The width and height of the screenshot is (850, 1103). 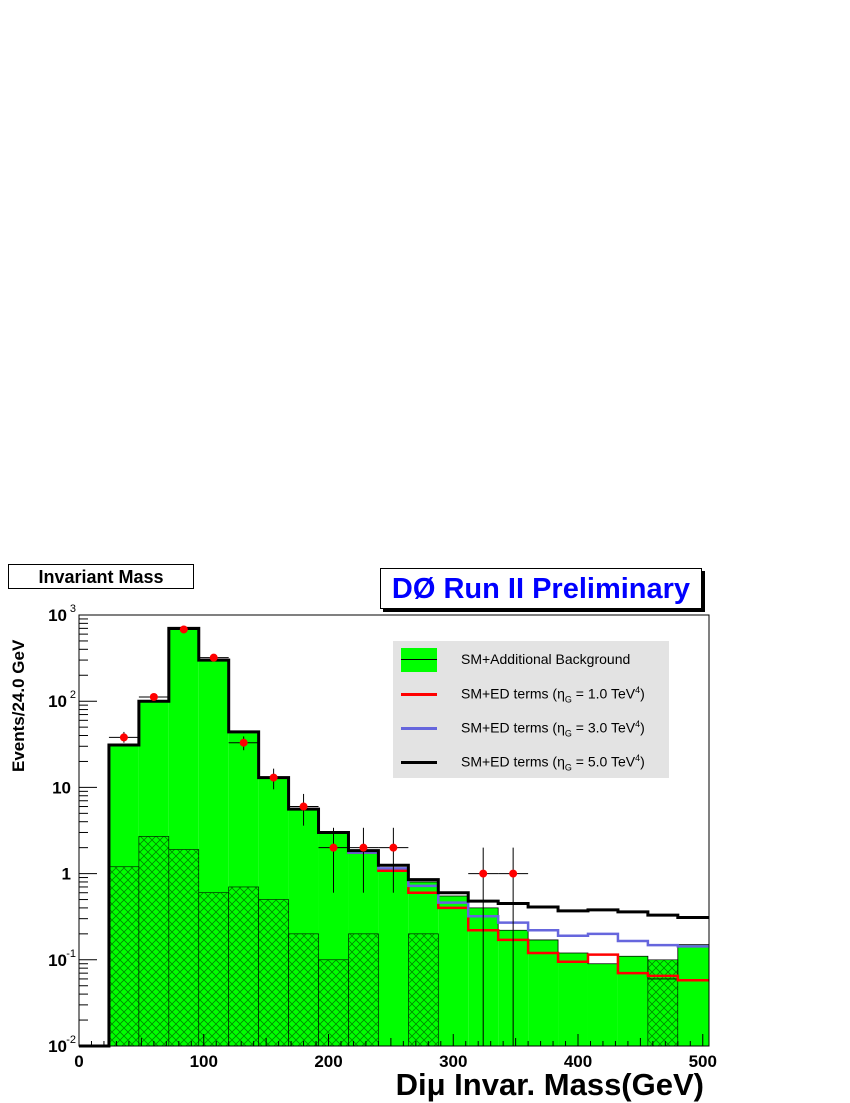 What do you see at coordinates (578, 1061) in the screenshot?
I see `x-tick-label: 400` at bounding box center [578, 1061].